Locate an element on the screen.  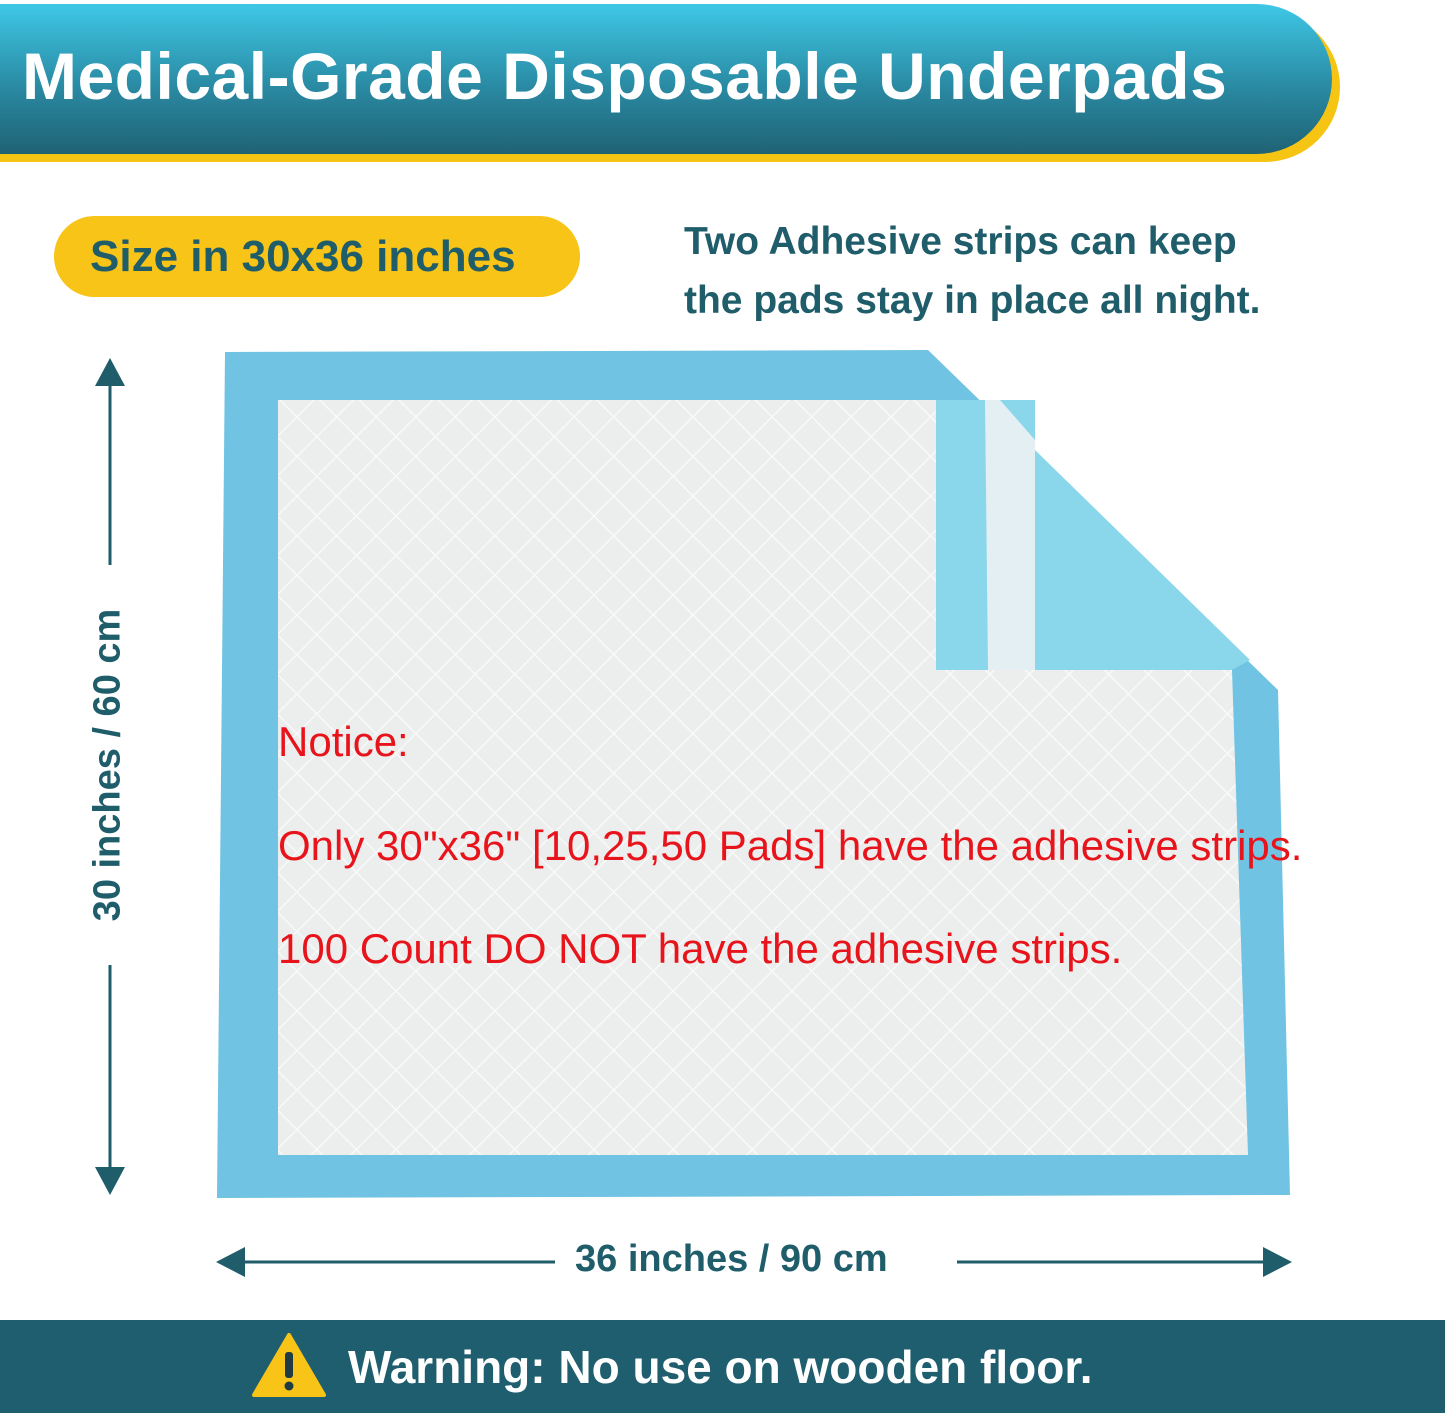
title-banner is located at coordinates (666, 79).